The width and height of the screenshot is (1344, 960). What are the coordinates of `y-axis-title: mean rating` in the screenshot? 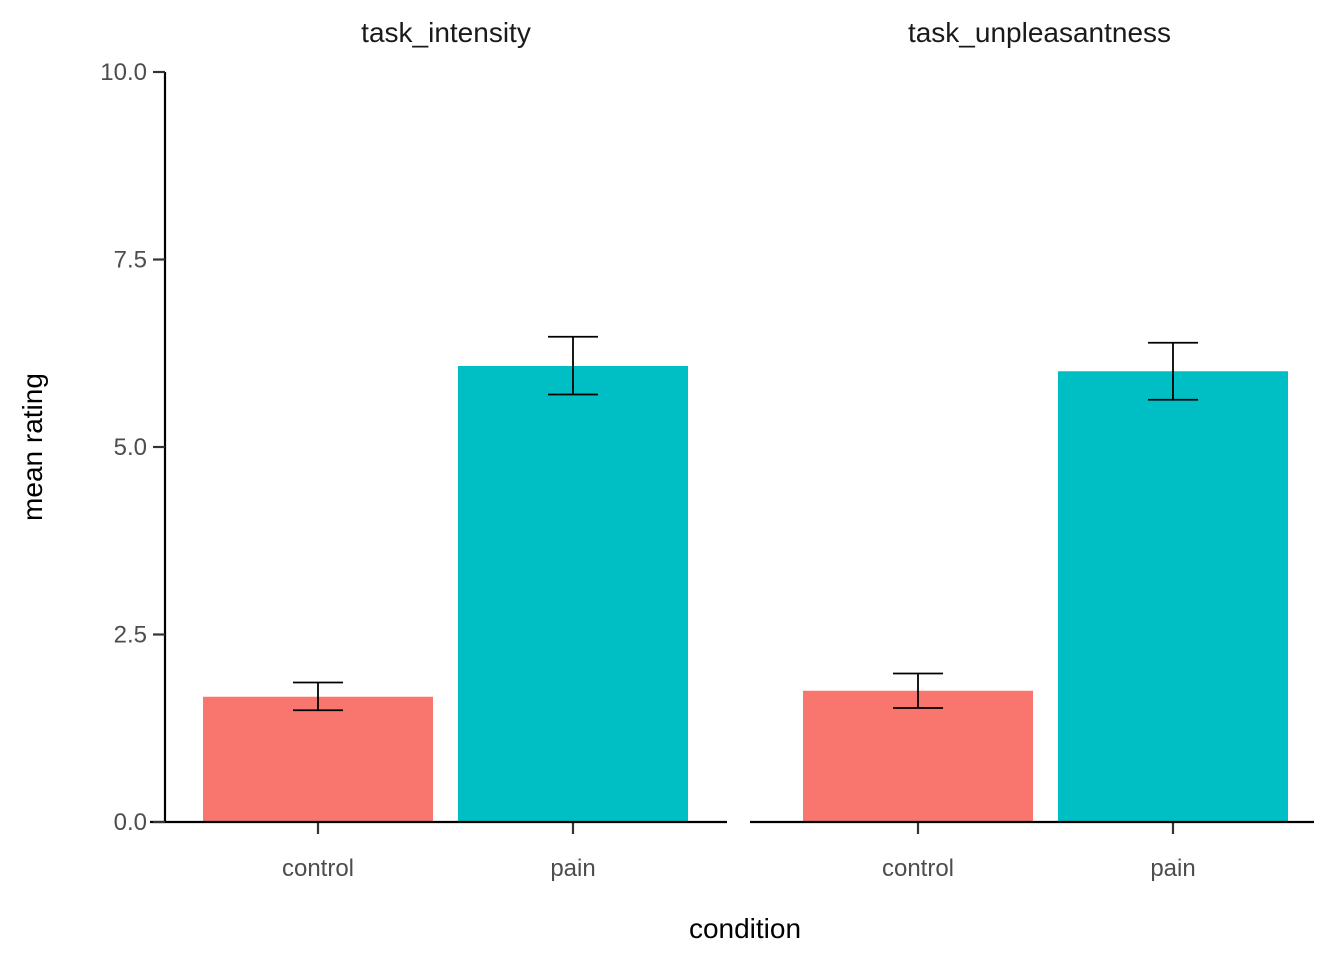 It's located at (32, 447).